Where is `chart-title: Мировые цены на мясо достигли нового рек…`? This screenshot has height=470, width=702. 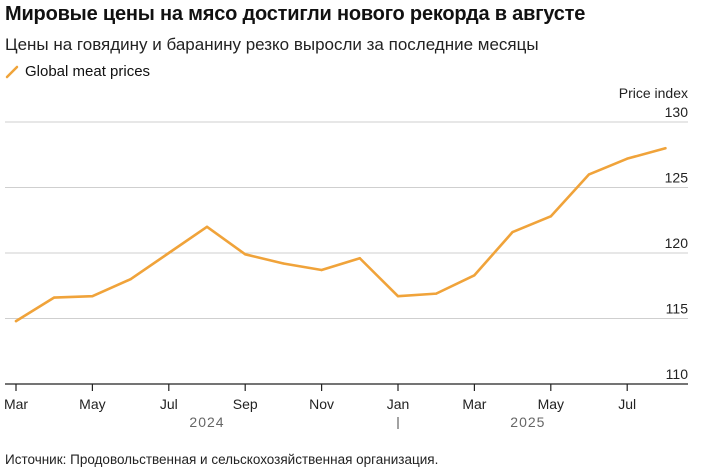
chart-title: Мировые цены на мясо достигли нового рек… is located at coordinates (295, 14).